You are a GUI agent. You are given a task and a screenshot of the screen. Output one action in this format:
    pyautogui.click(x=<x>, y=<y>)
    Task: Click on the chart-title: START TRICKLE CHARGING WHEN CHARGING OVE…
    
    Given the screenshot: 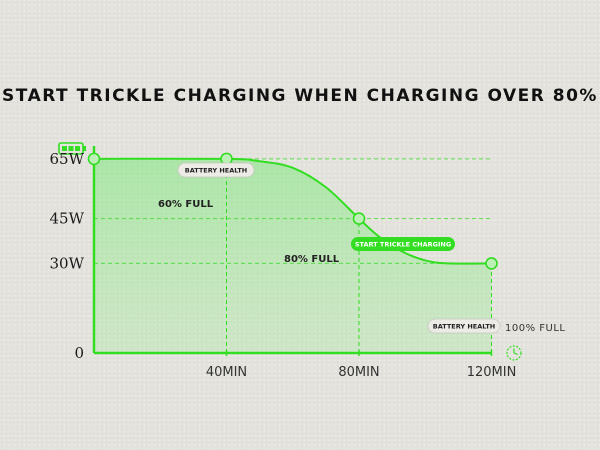 What is the action you would take?
    pyautogui.click(x=300, y=96)
    